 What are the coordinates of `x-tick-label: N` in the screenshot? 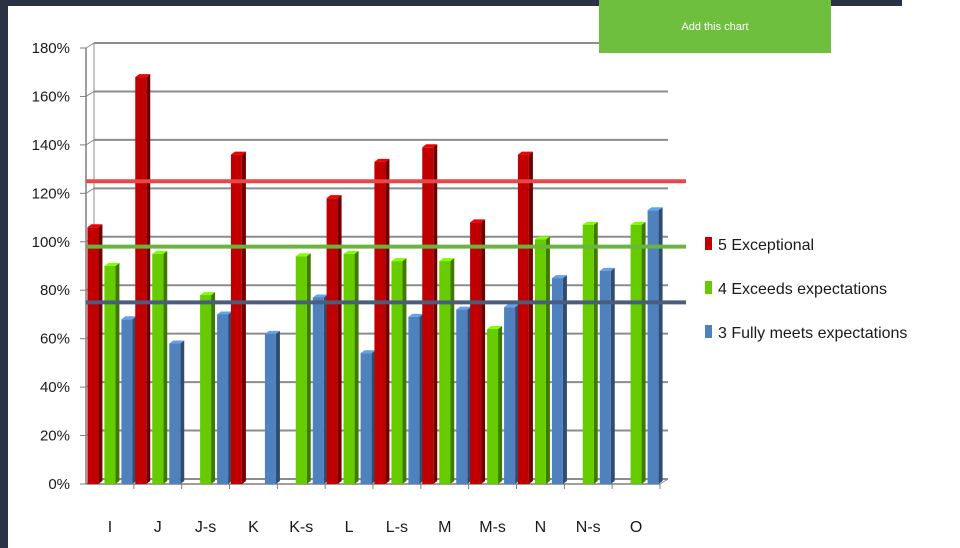 It's located at (541, 527).